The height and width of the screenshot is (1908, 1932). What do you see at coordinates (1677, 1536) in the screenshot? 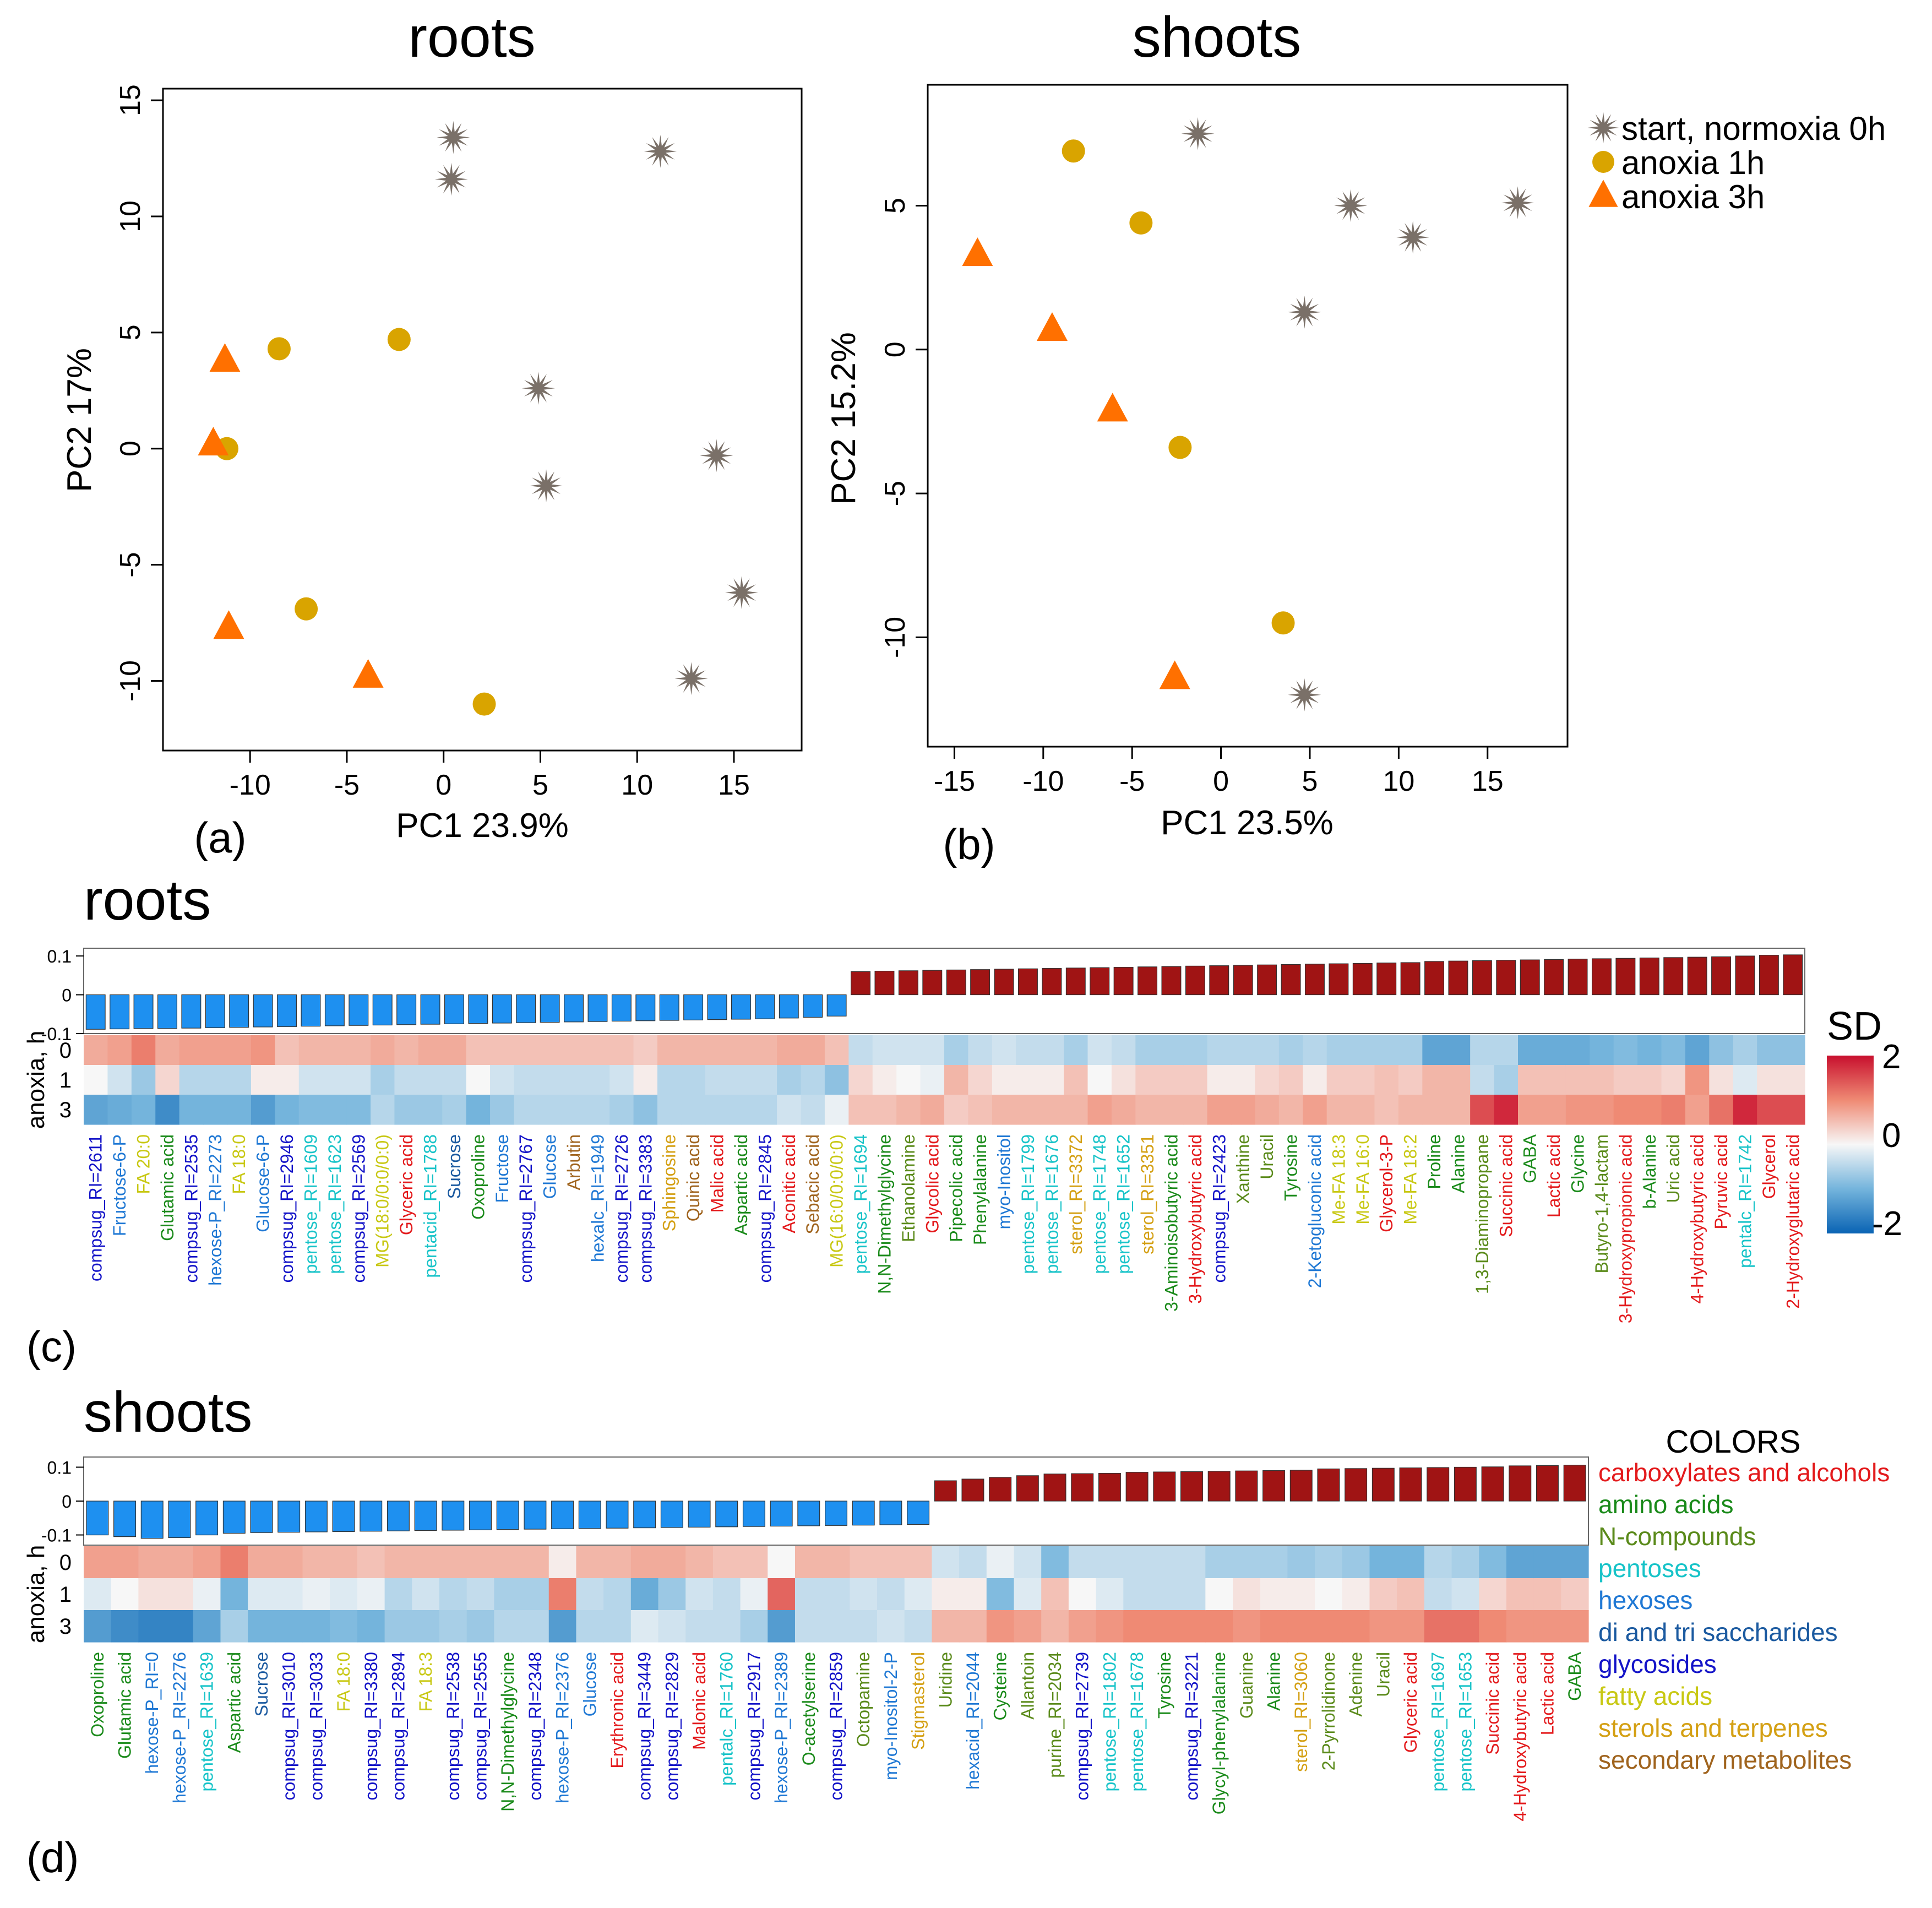
I see `color-class-label: N-compounds` at bounding box center [1677, 1536].